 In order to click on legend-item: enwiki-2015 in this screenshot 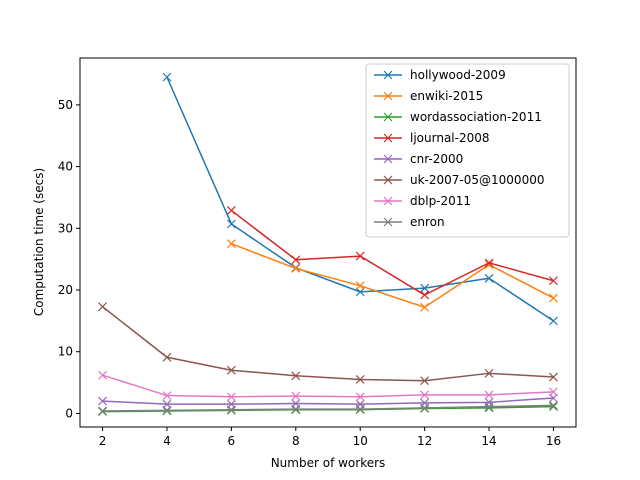, I will do `click(428, 96)`.